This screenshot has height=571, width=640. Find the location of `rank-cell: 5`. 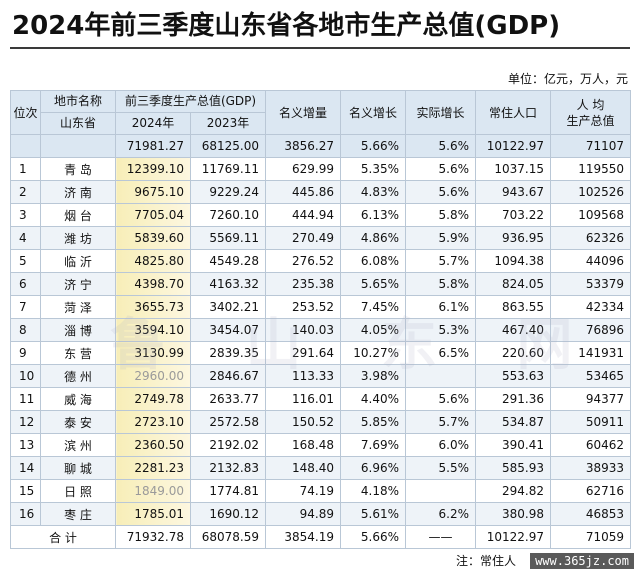

rank-cell: 5 is located at coordinates (25, 261).